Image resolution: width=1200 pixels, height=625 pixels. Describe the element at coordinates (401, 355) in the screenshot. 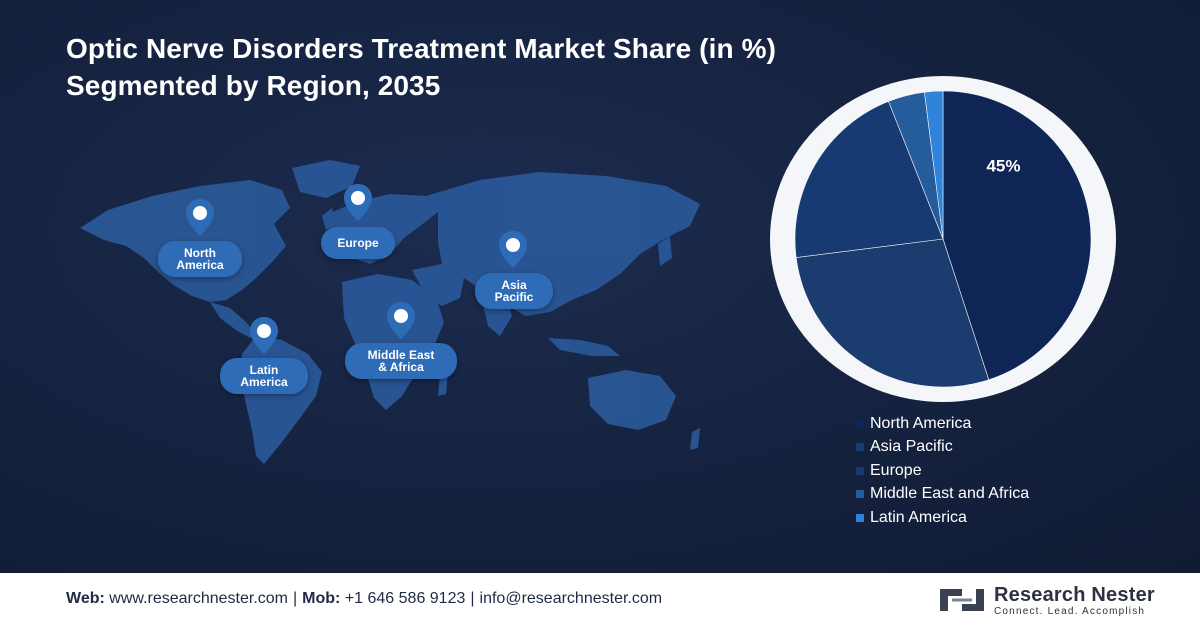

I see `region-label-line: Middle East` at that location.